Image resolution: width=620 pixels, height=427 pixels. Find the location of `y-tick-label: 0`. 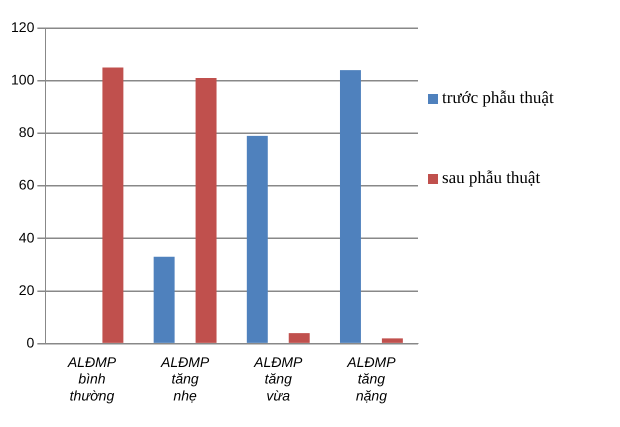

y-tick-label: 0 is located at coordinates (30, 342).